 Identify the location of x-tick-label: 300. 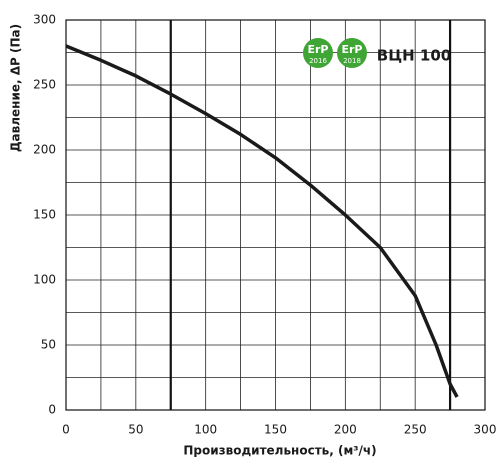
(485, 430).